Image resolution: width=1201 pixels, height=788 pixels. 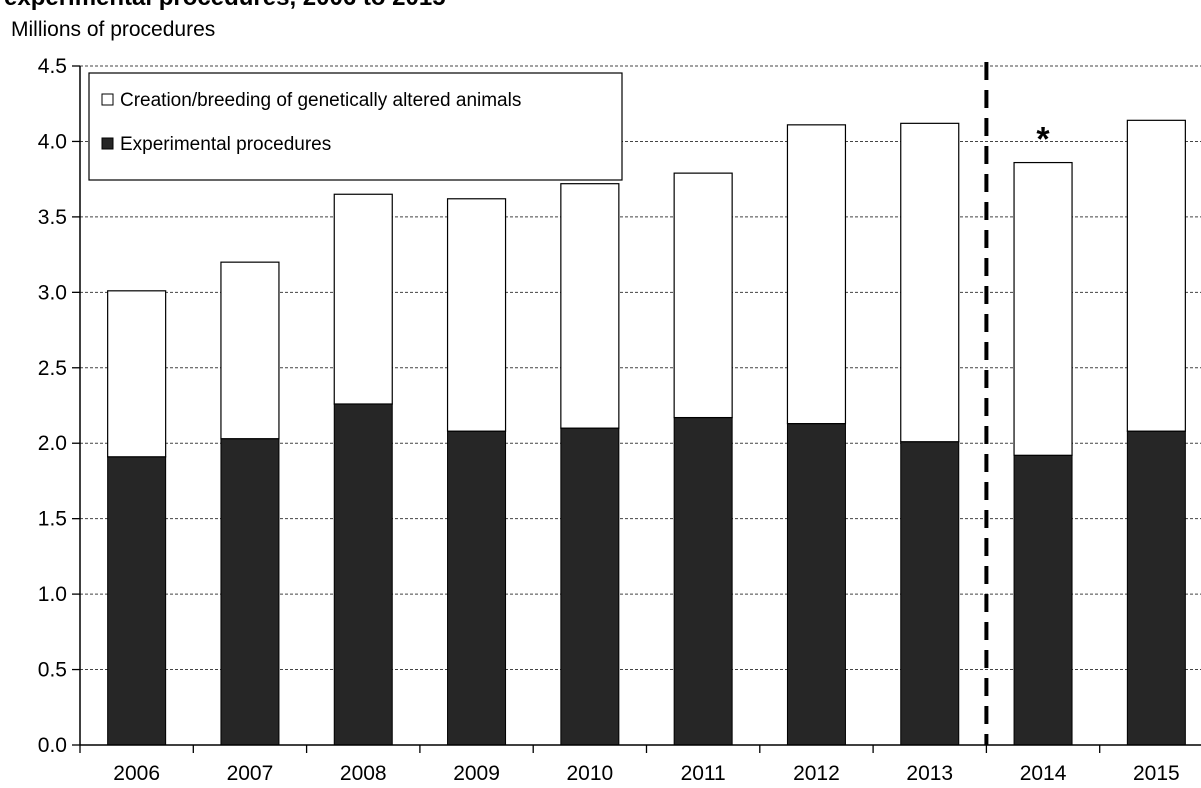 What do you see at coordinates (363, 299) in the screenshot?
I see `bar-ga-breeding-2008` at bounding box center [363, 299].